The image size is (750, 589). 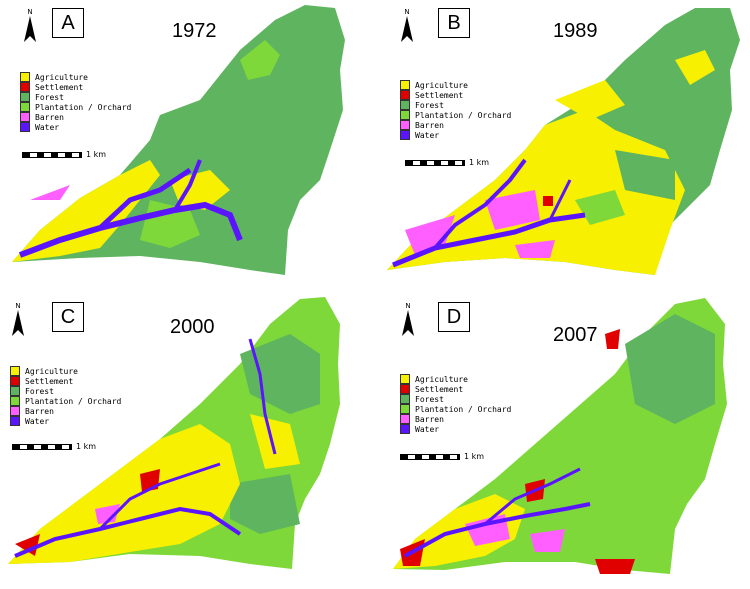 What do you see at coordinates (194, 31) in the screenshot?
I see `panel-year: 1972` at bounding box center [194, 31].